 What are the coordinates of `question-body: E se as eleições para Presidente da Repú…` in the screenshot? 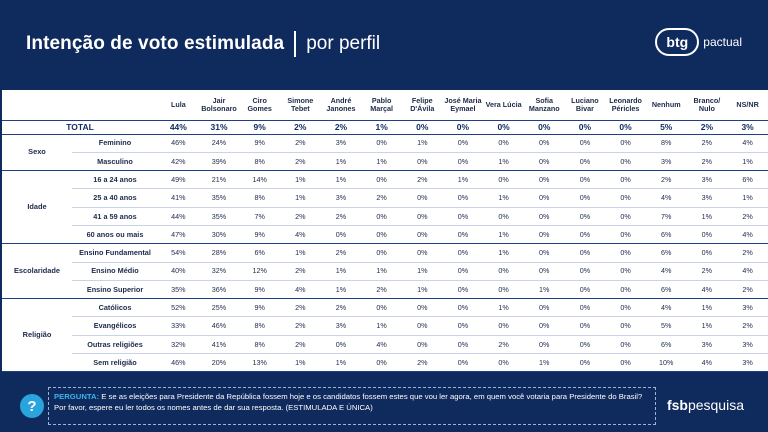 It's located at (348, 402).